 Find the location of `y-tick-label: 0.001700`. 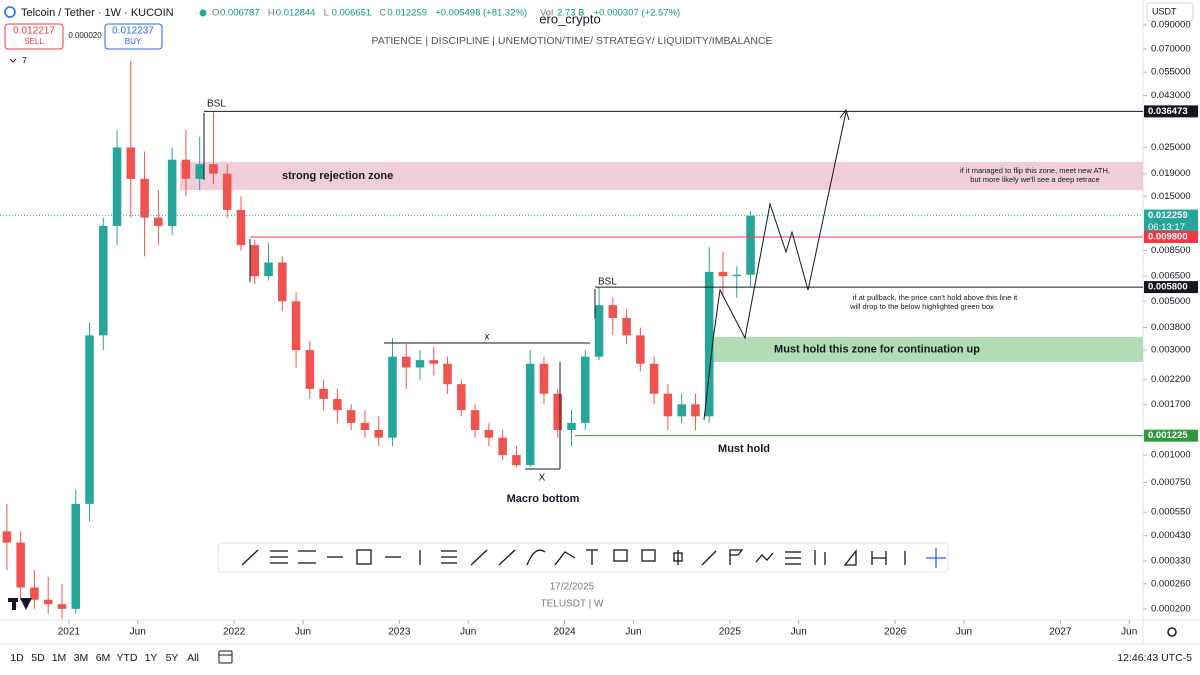

y-tick-label: 0.001700 is located at coordinates (1171, 404).